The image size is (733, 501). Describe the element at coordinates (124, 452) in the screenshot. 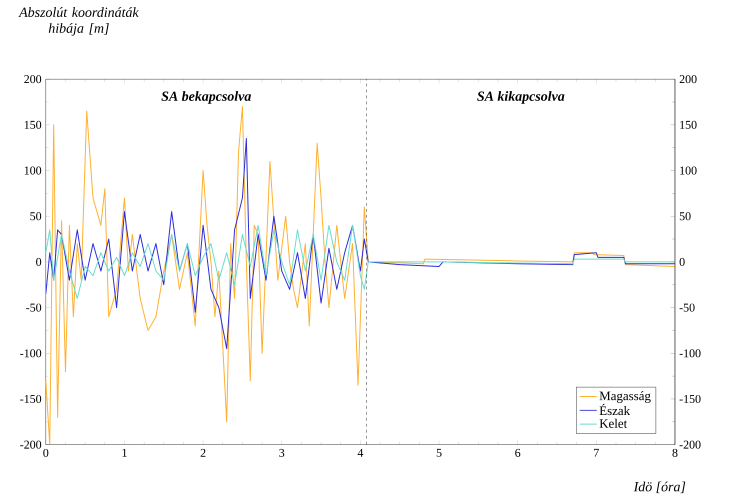

I see `x-tick-label: 1` at that location.